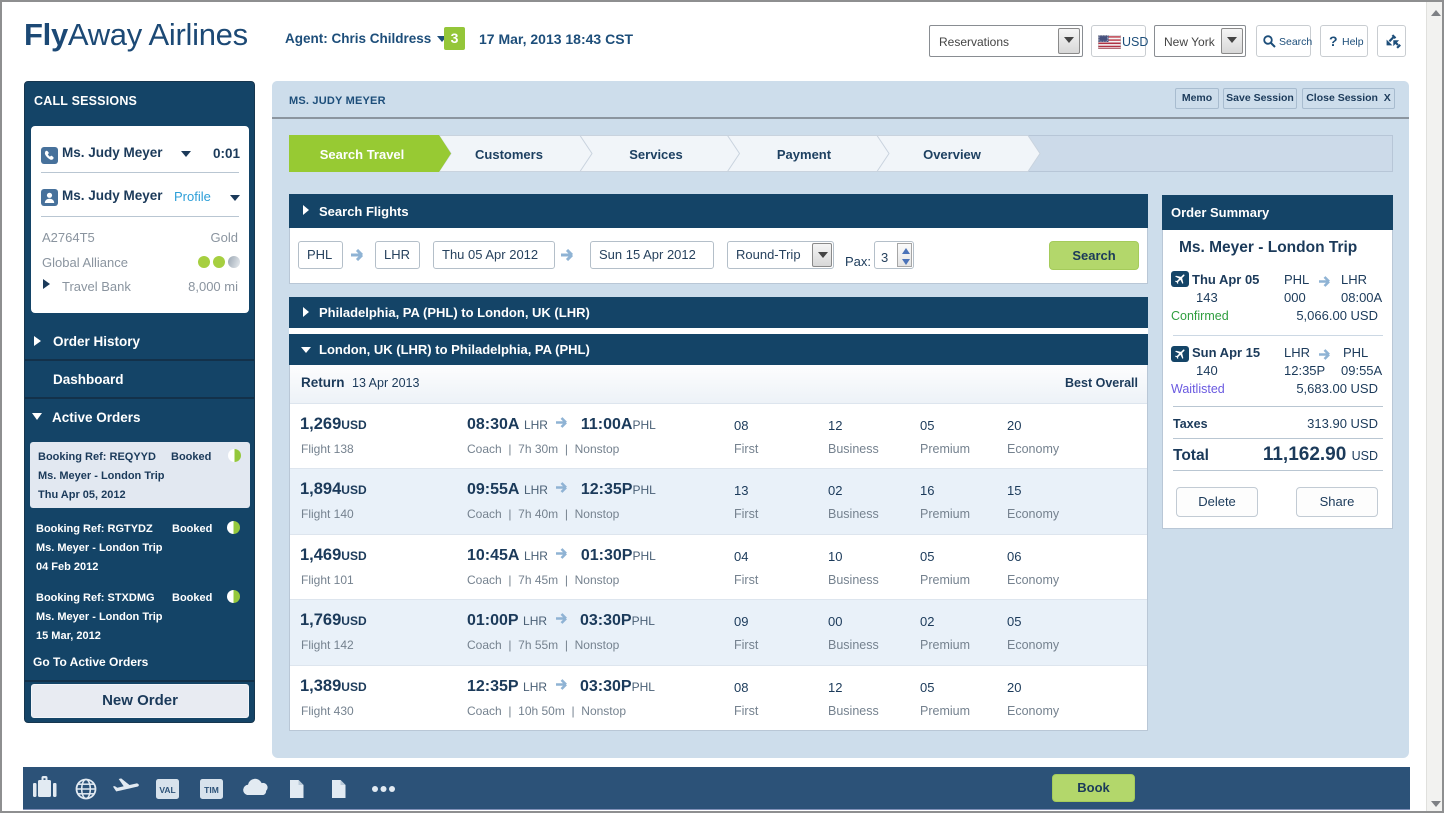 Image resolution: width=1444 pixels, height=816 pixels. I want to click on svg-text: VAL, so click(167, 790).